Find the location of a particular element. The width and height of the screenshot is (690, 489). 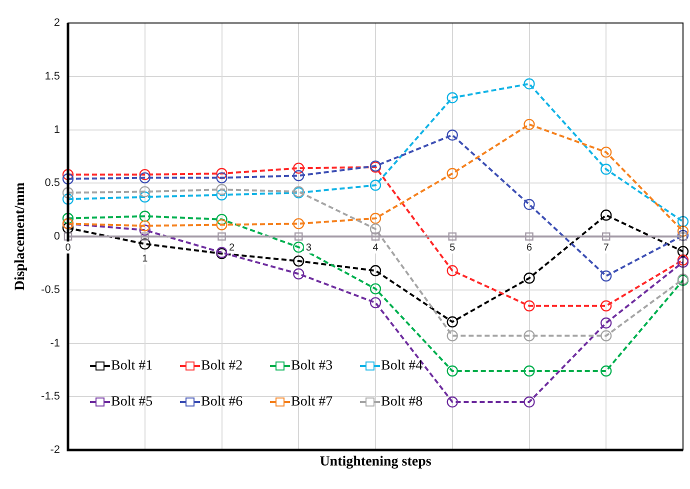

y-tick-label: -1 is located at coordinates (55, 343).